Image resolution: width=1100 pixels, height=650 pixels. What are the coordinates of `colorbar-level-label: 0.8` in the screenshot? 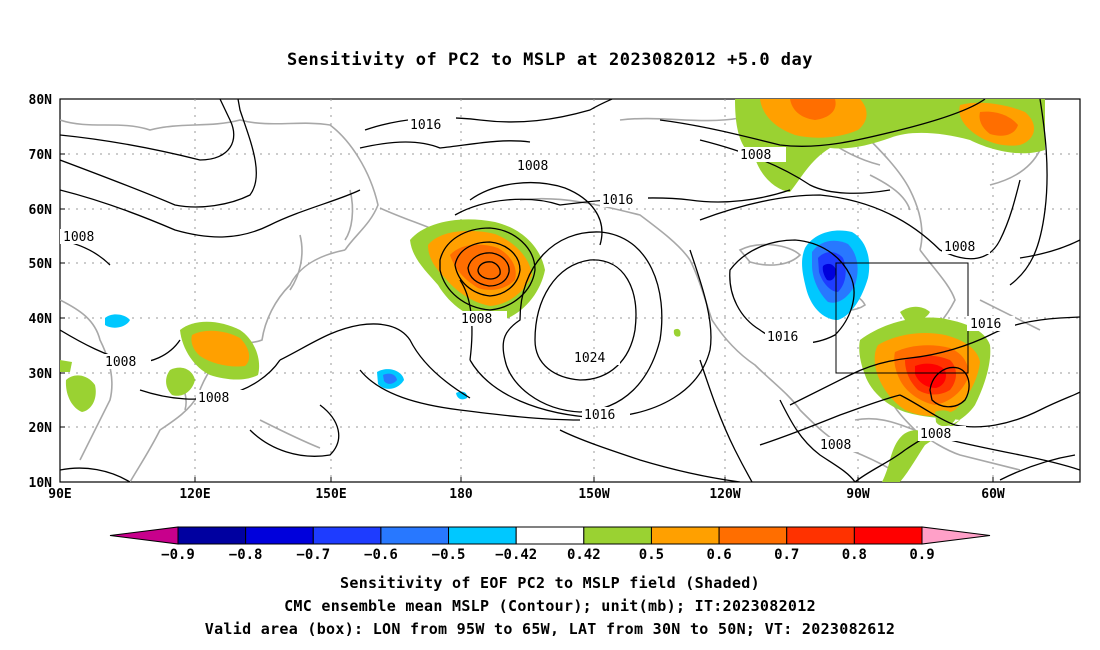 It's located at (854, 555).